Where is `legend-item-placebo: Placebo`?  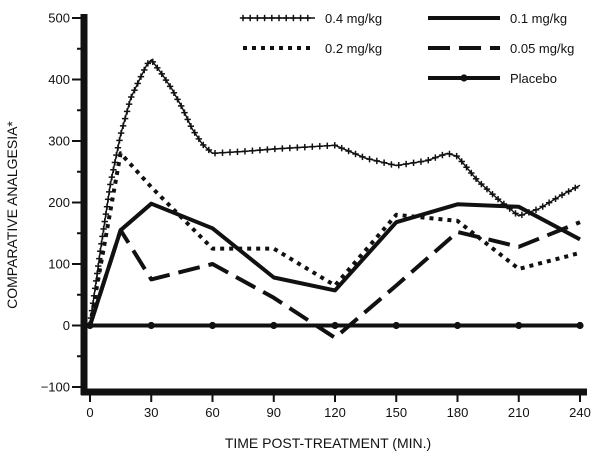
legend-item-placebo: Placebo is located at coordinates (492, 78).